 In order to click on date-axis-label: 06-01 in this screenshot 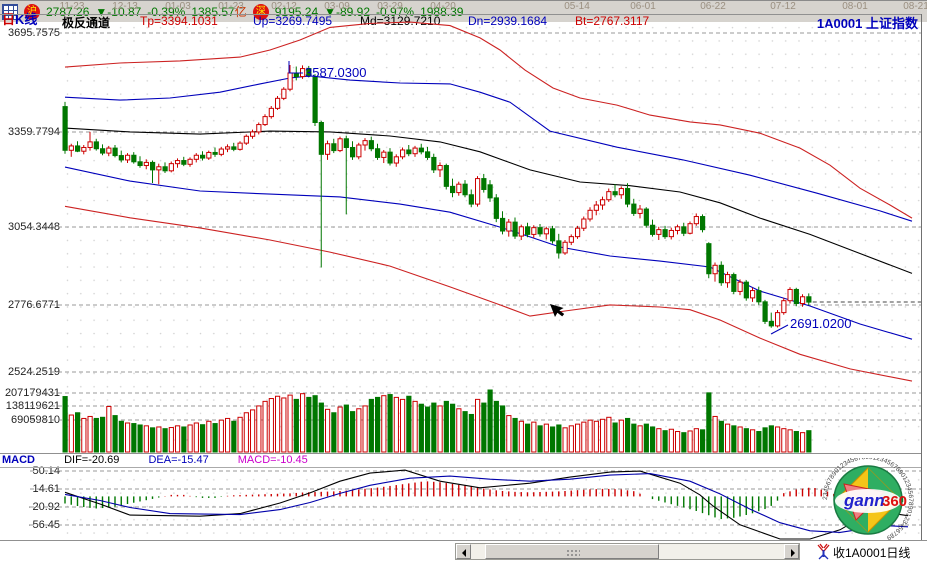, I will do `click(643, 6)`.